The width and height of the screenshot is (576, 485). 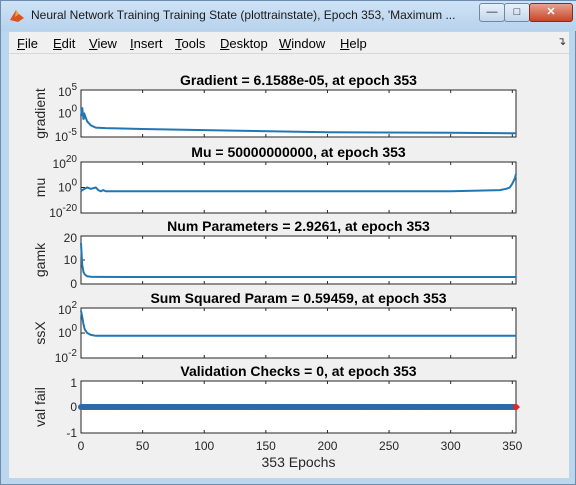 What do you see at coordinates (143, 446) in the screenshot?
I see `x-tick-label: 50` at bounding box center [143, 446].